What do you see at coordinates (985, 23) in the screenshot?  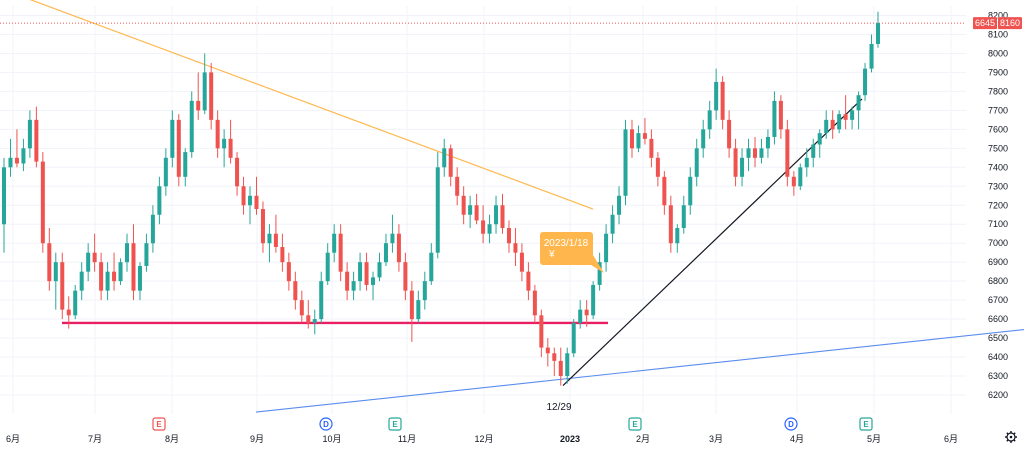 I see `symbol-price-tag` at bounding box center [985, 23].